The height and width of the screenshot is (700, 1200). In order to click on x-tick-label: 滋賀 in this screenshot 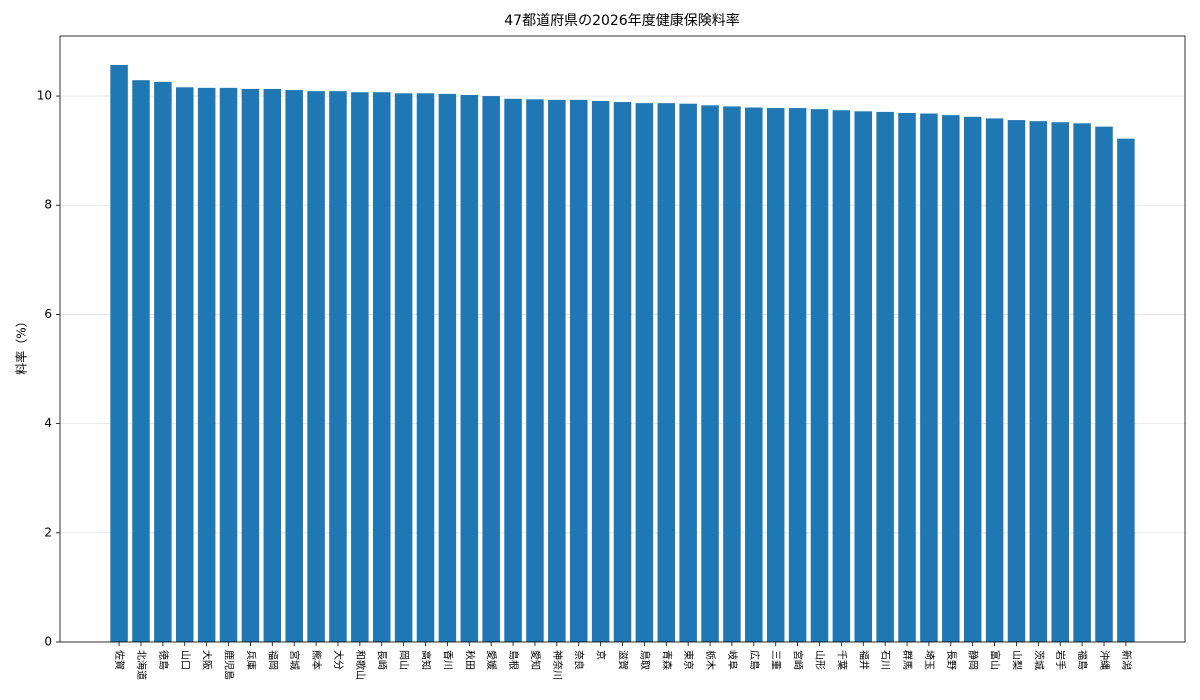, I will do `click(623, 660)`.